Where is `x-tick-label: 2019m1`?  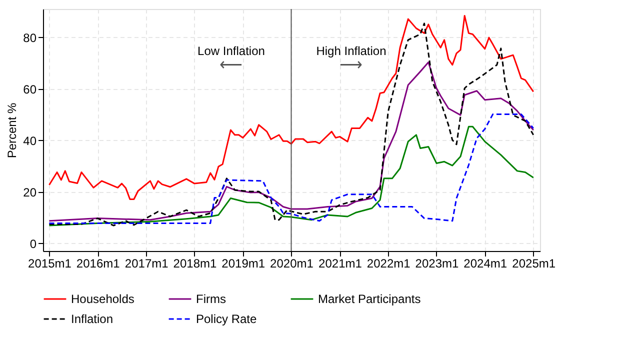 x-tick-label: 2019m1 is located at coordinates (244, 263).